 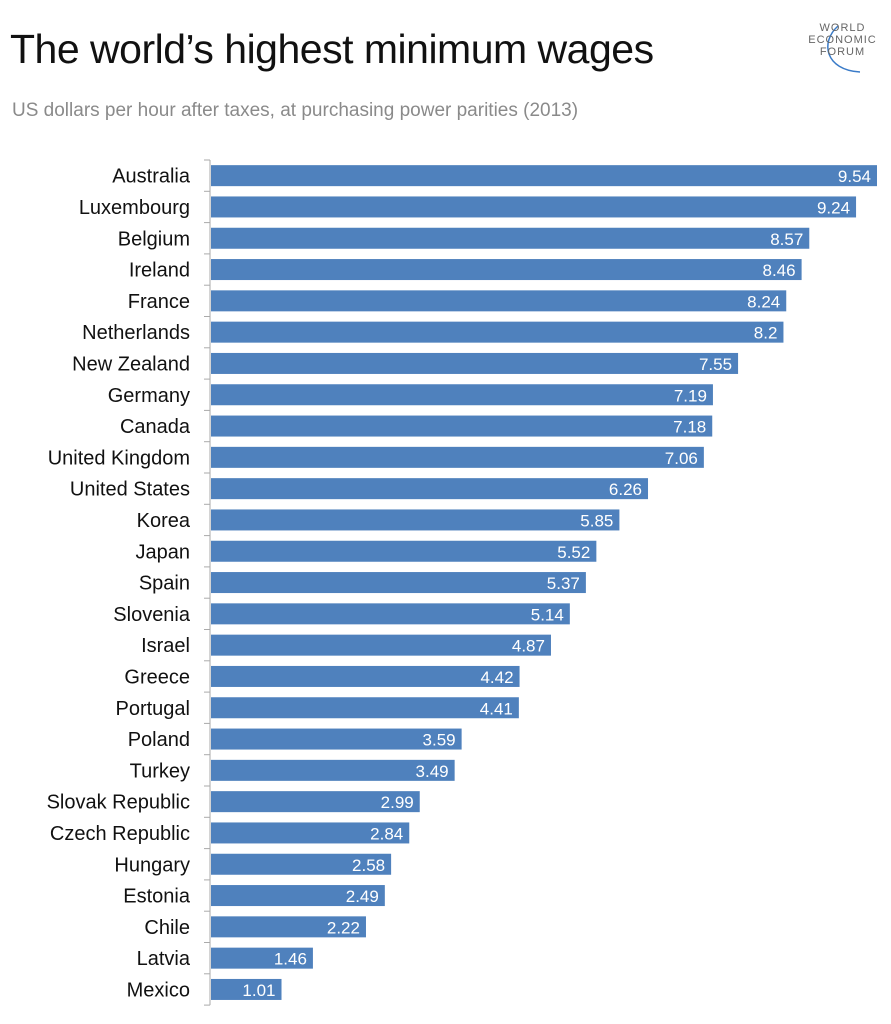 I want to click on logo-line-1: WORLD, so click(x=842, y=28).